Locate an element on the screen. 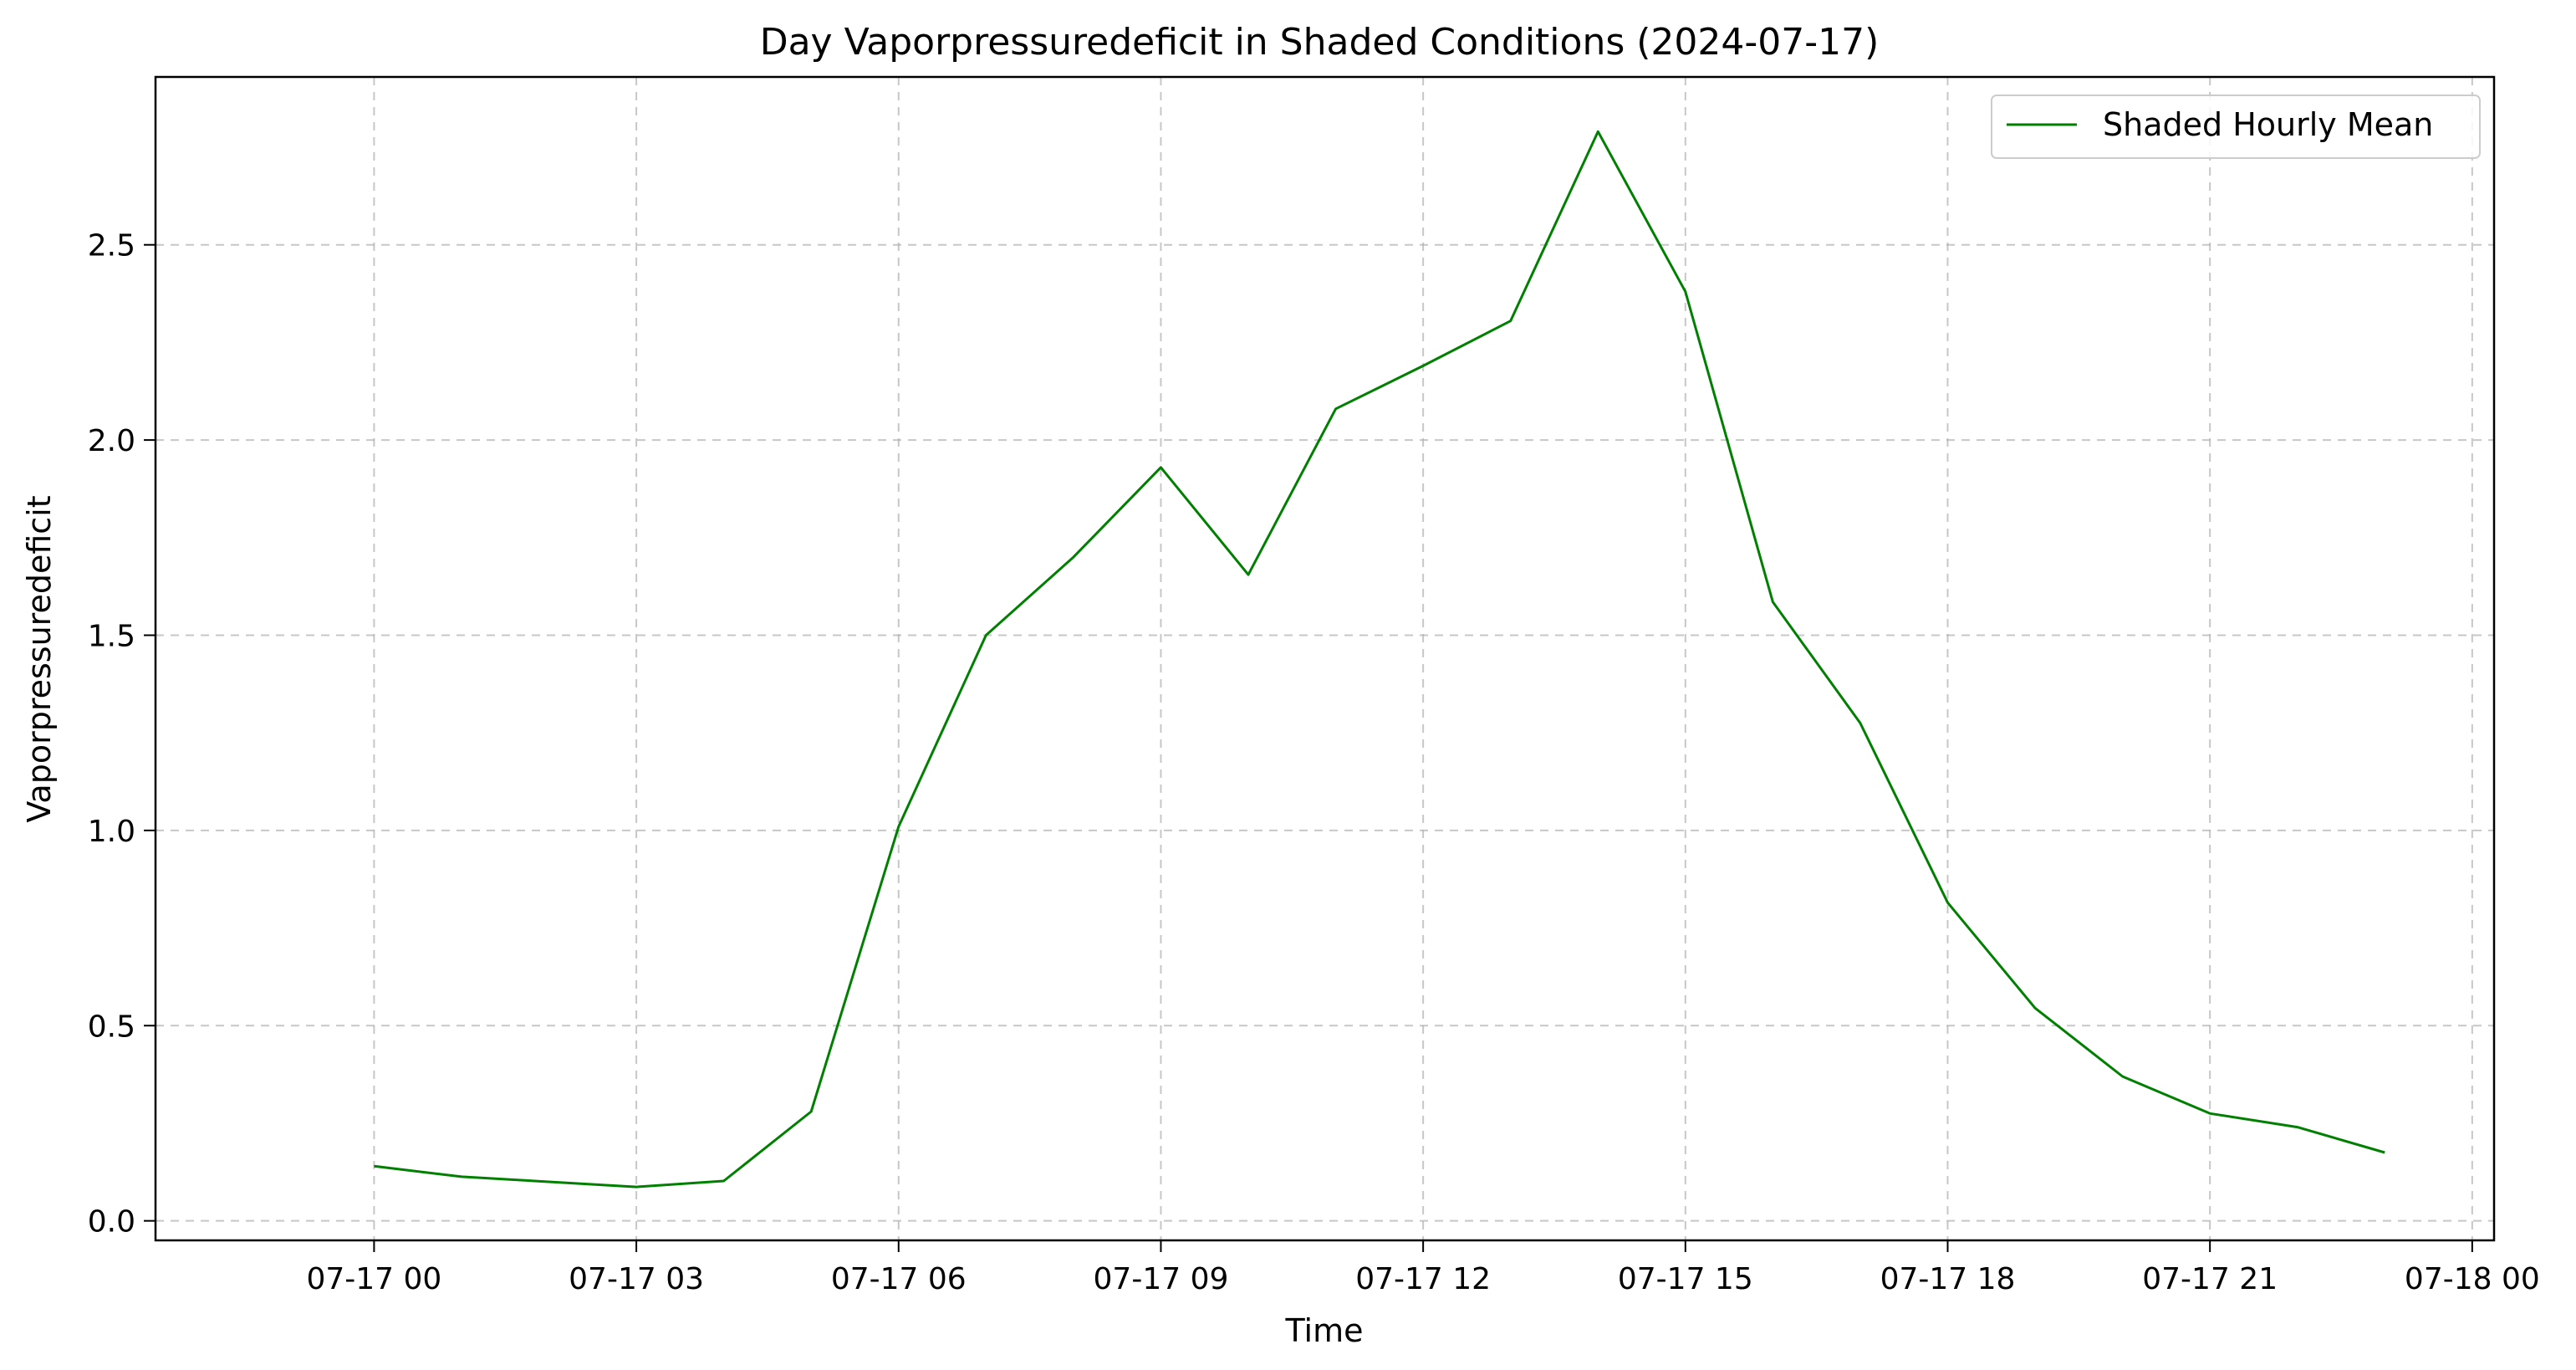  x-tick-label: 07-17 21 is located at coordinates (2210, 1279).